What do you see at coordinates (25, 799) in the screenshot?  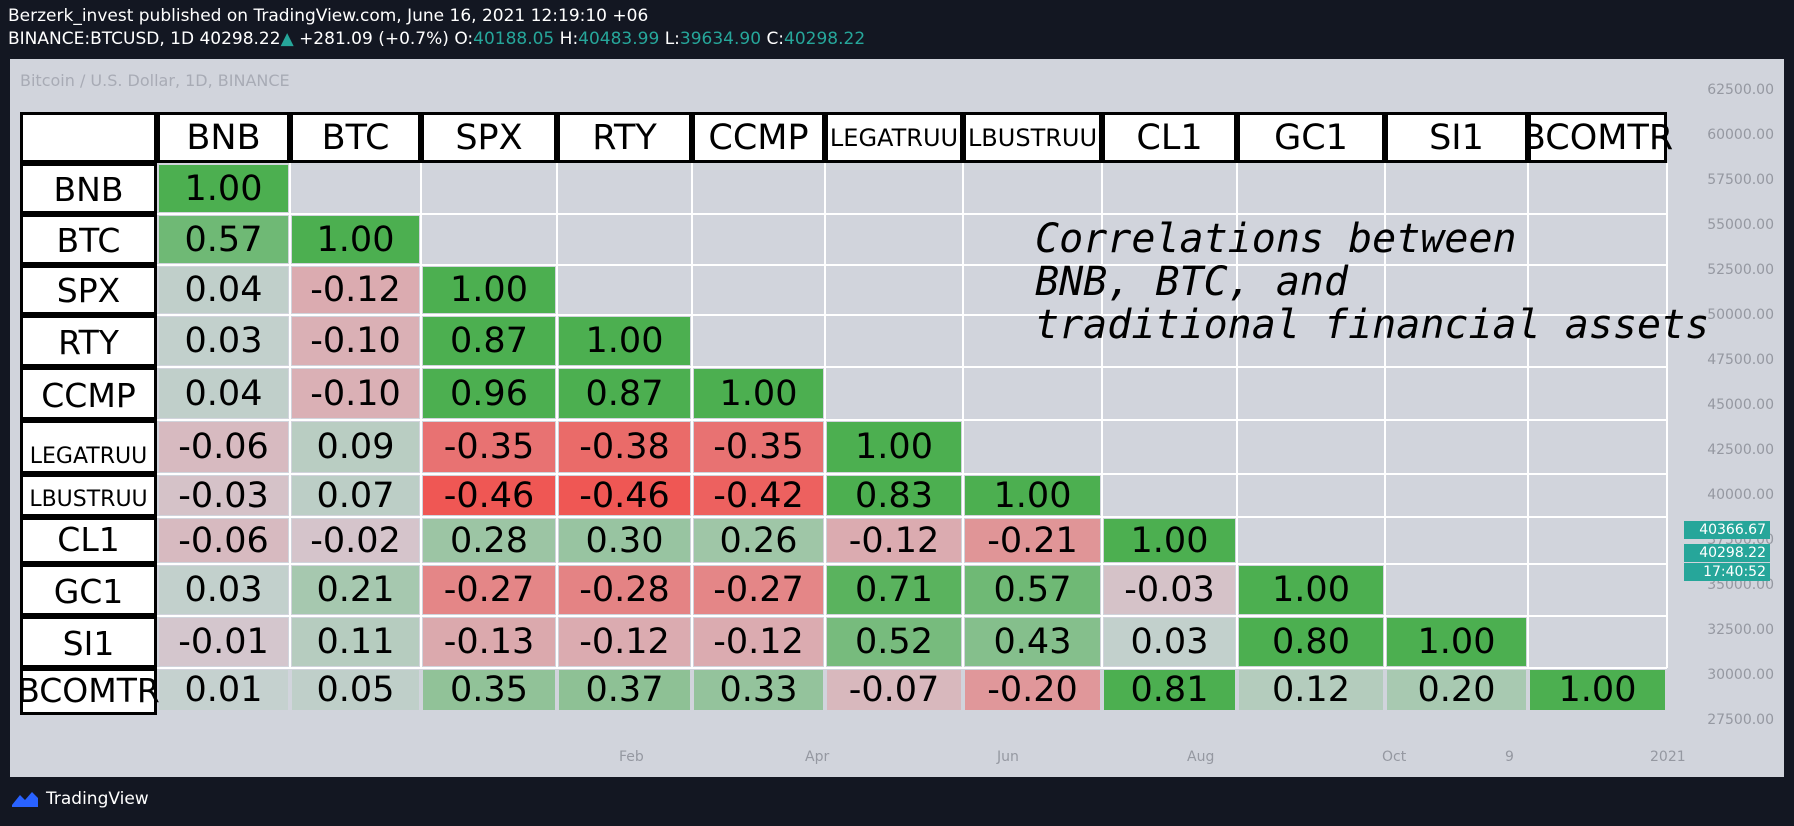 I see `tradingview-logo-icon` at bounding box center [25, 799].